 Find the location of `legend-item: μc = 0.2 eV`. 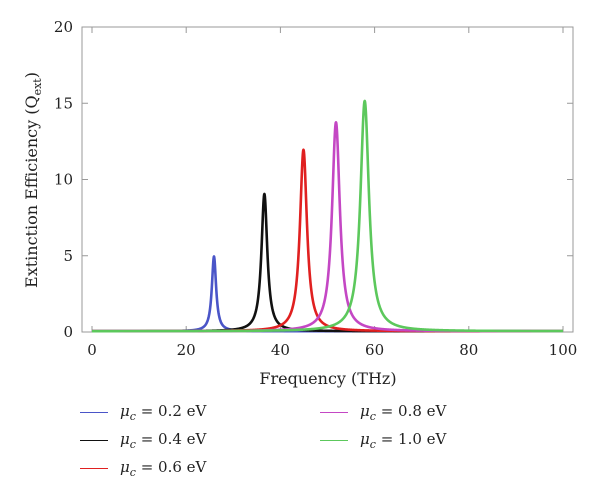

legend-item: μc = 0.2 eV is located at coordinates (143, 412).